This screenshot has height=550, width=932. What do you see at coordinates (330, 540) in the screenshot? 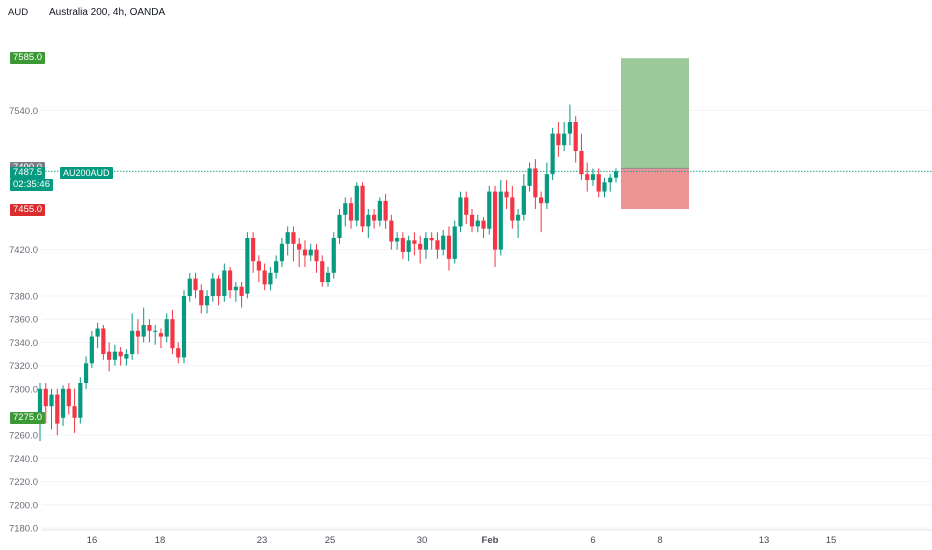
I see `x-tick-label: 25` at bounding box center [330, 540].